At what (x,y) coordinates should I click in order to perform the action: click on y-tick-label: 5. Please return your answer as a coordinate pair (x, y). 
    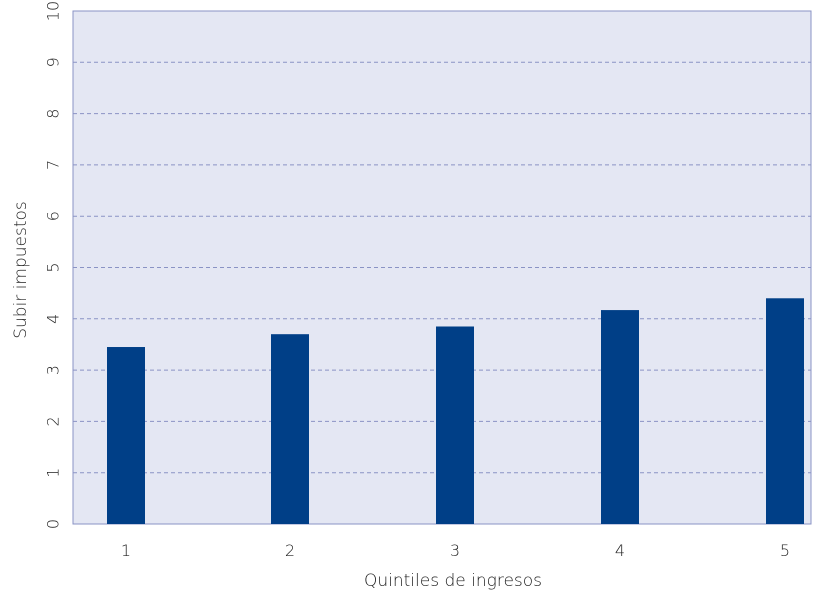
    Looking at the image, I should click on (53, 267).